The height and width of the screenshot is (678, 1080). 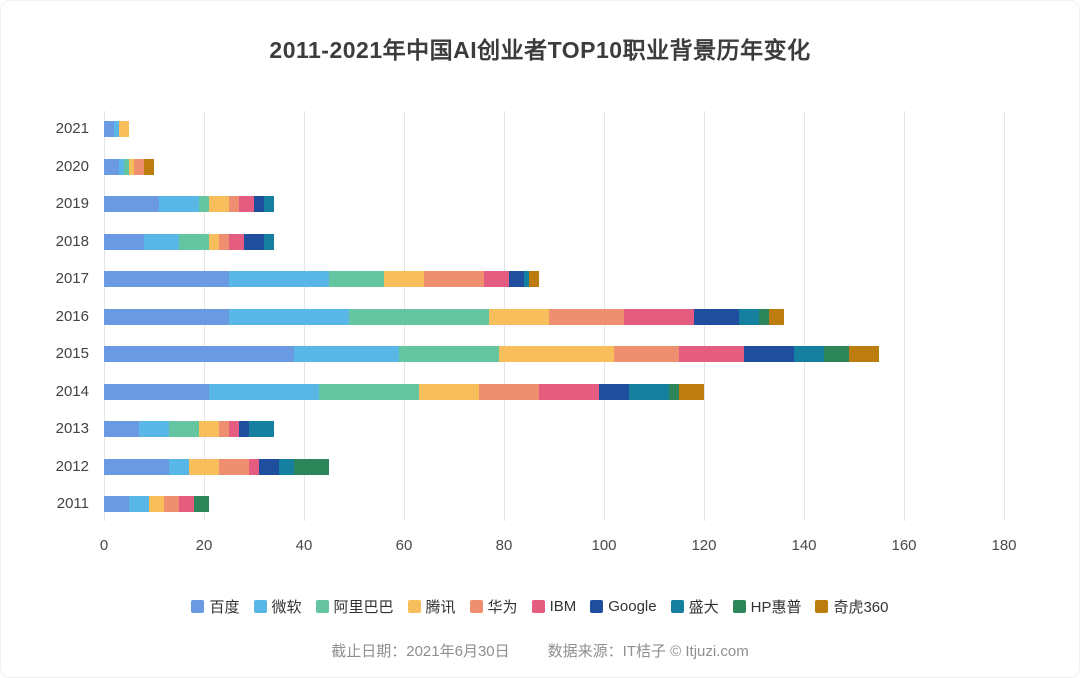 What do you see at coordinates (268, 466) in the screenshot?
I see `bar-segment-Google-2012` at bounding box center [268, 466].